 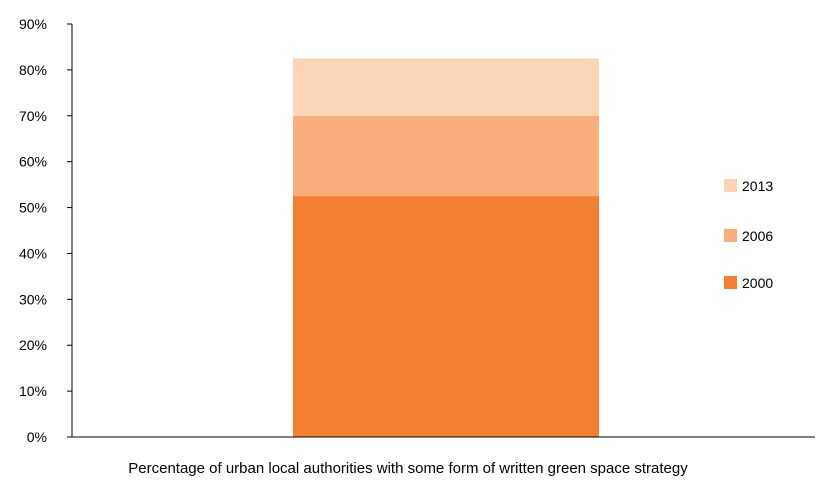 What do you see at coordinates (33, 391) in the screenshot?
I see `y-tick-label: 10%` at bounding box center [33, 391].